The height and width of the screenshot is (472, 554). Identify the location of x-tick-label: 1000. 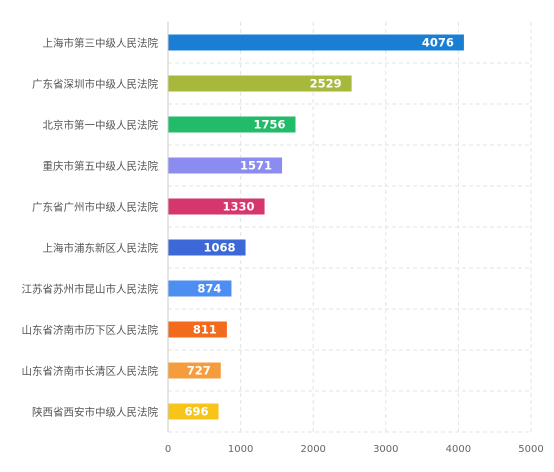
(240, 449).